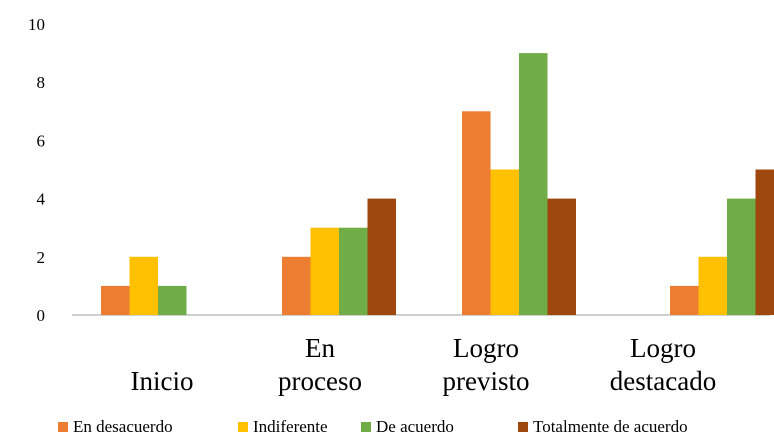 Image resolution: width=774 pixels, height=437 pixels. I want to click on y-tick-label: 6, so click(41, 140).